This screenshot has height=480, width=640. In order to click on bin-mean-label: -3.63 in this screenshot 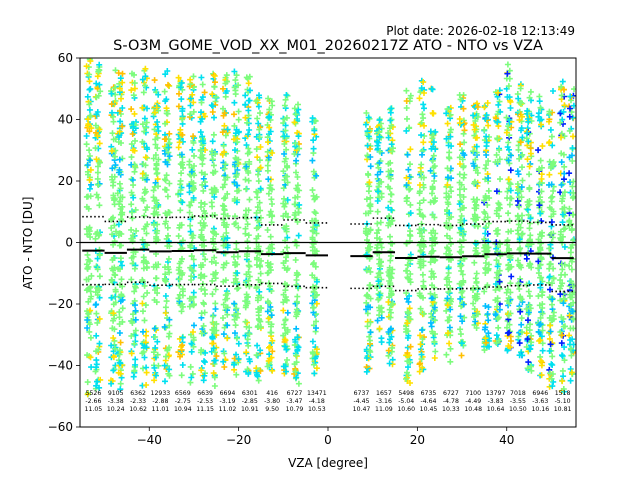, I will do `click(540, 401)`.